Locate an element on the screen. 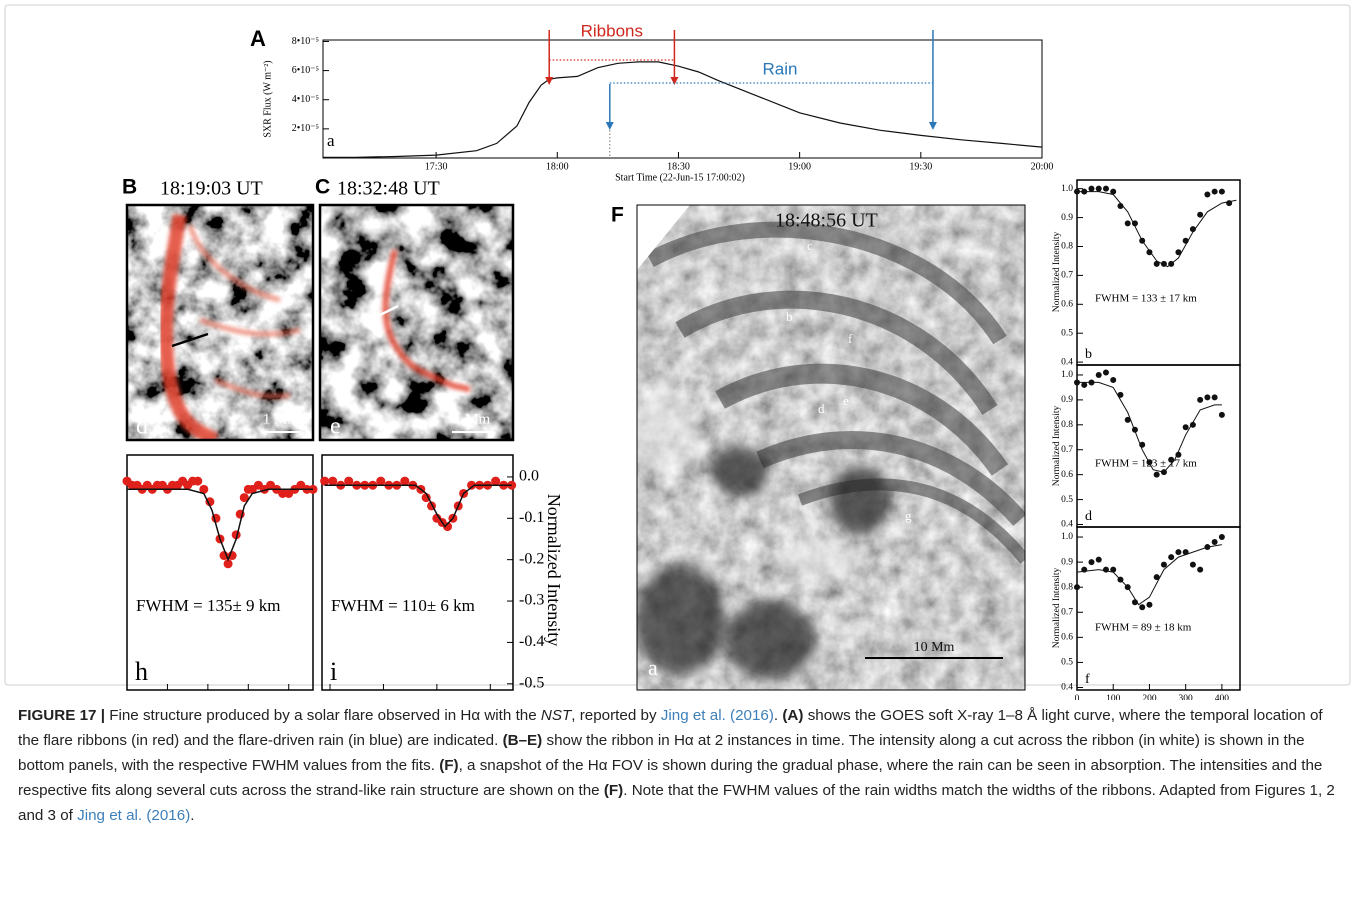  y-tick-label: -0.2 is located at coordinates (531, 558).